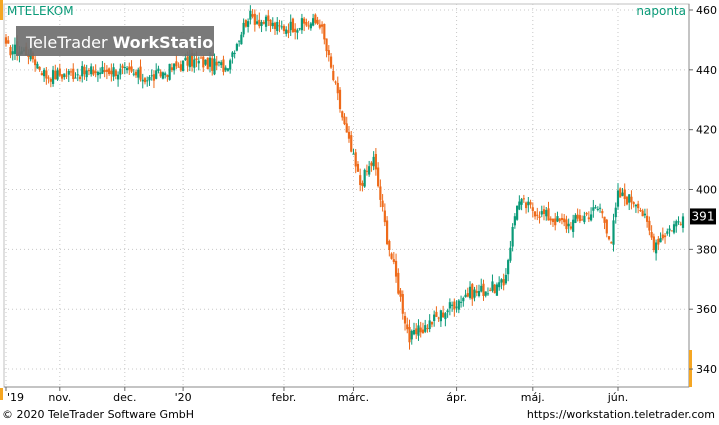 The height and width of the screenshot is (425, 719). I want to click on copyright-text: © 2020 TeleTrader Software GmbH, so click(98, 414).